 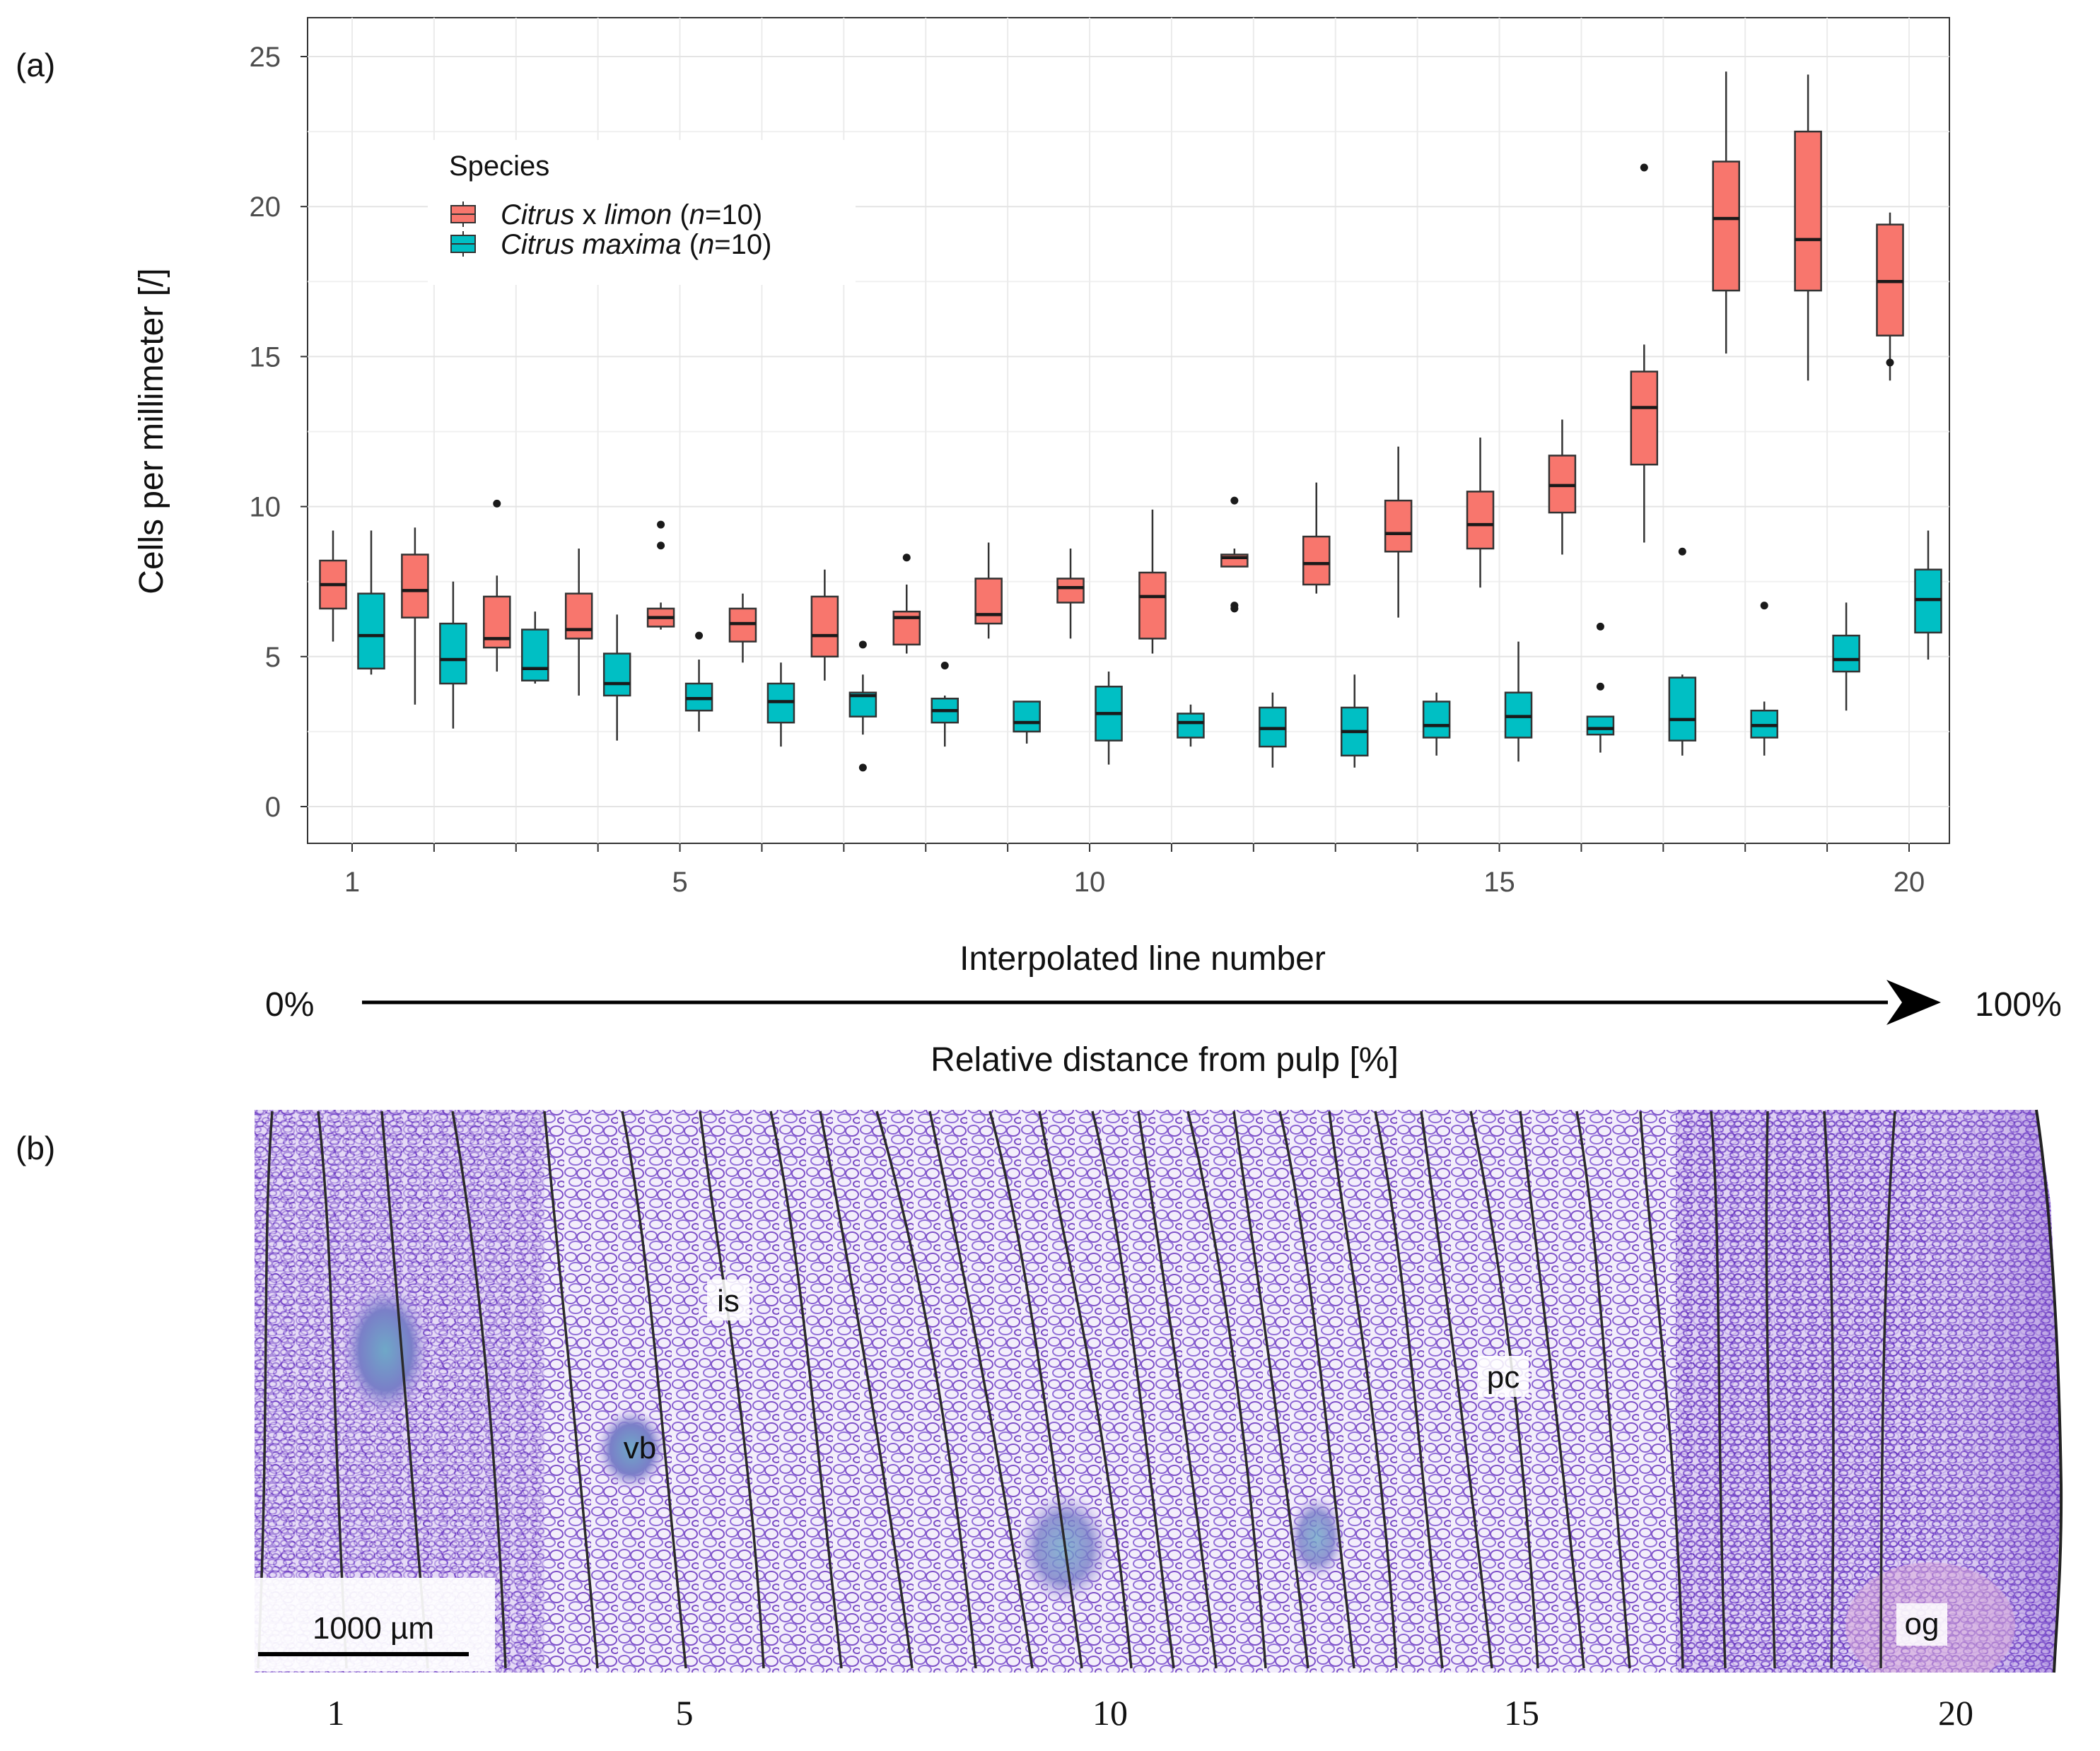 I want to click on x-tick-label: 15, so click(x=1499, y=883).